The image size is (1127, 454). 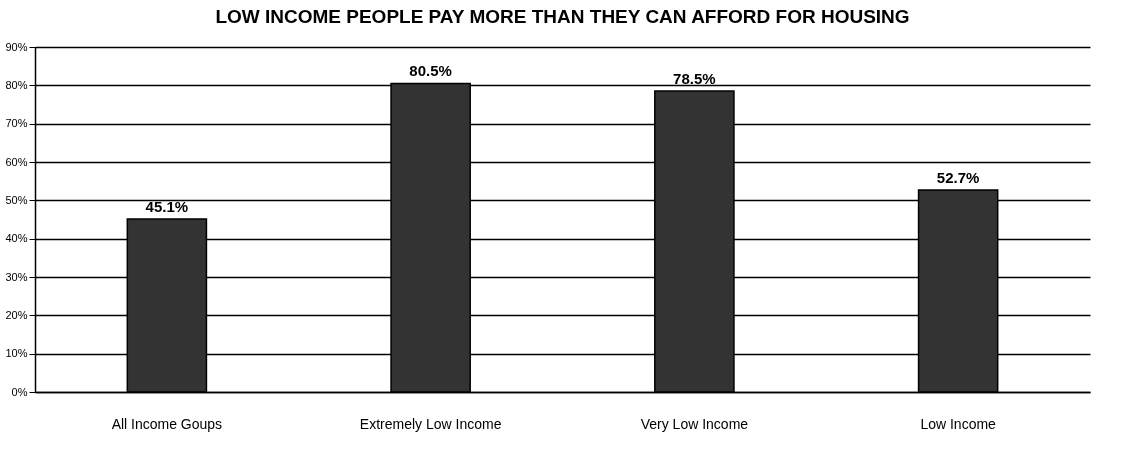 What do you see at coordinates (16, 353) in the screenshot?
I see `y-tick-label: 10%` at bounding box center [16, 353].